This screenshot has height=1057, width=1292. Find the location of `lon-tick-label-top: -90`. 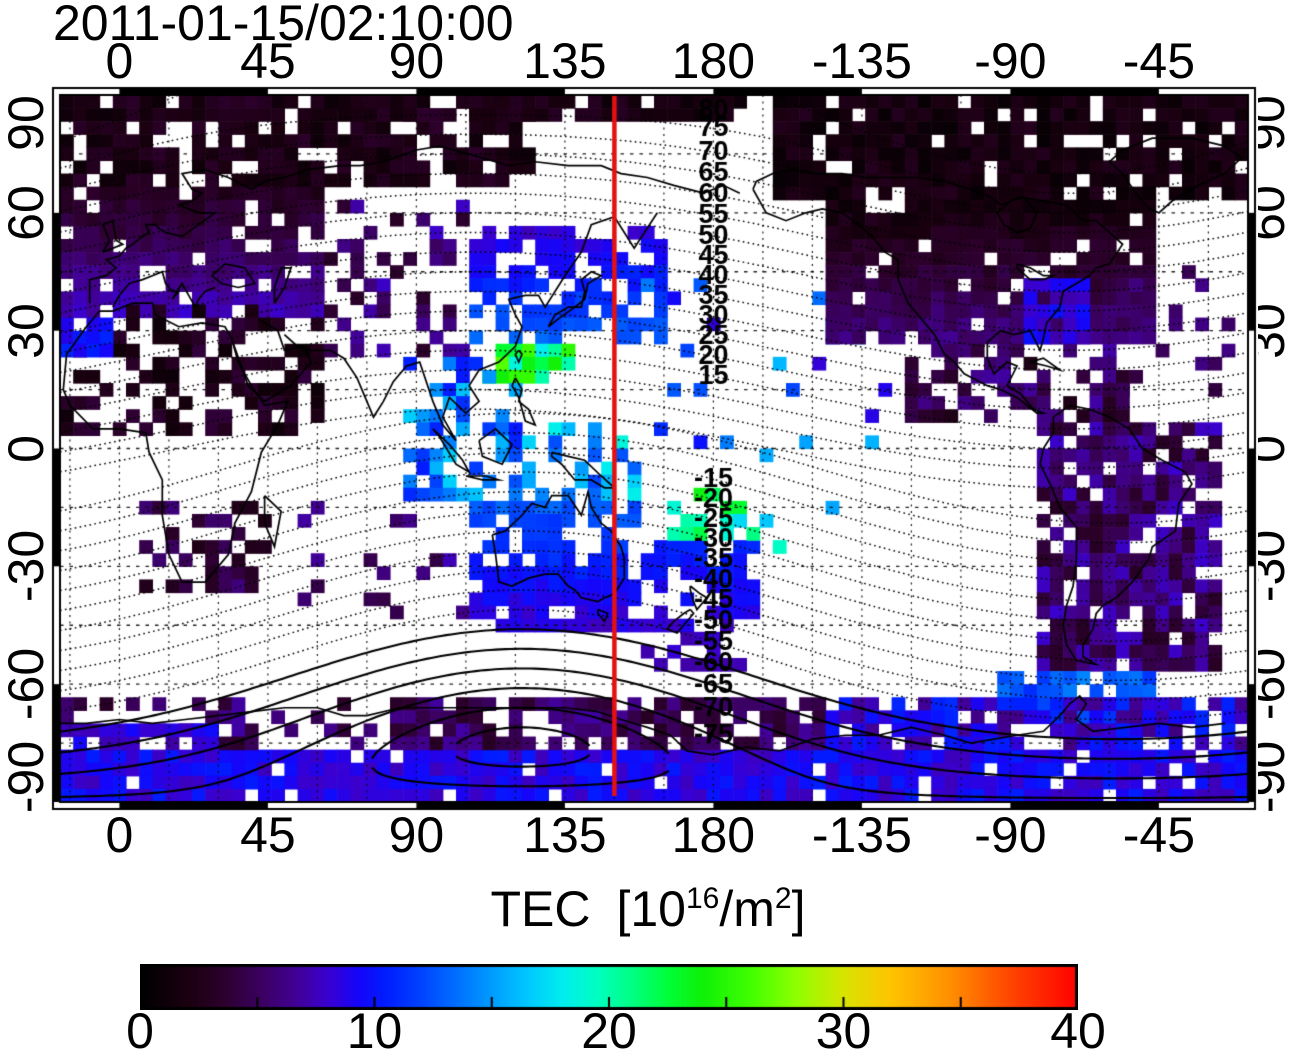

lon-tick-label-top: -90 is located at coordinates (1010, 61).